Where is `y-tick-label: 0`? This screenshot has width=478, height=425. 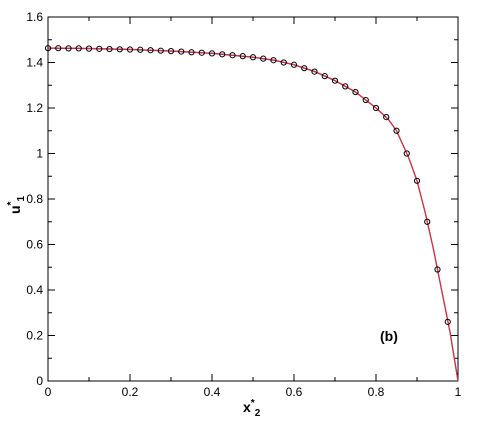
y-tick-label: 0 is located at coordinates (39, 381).